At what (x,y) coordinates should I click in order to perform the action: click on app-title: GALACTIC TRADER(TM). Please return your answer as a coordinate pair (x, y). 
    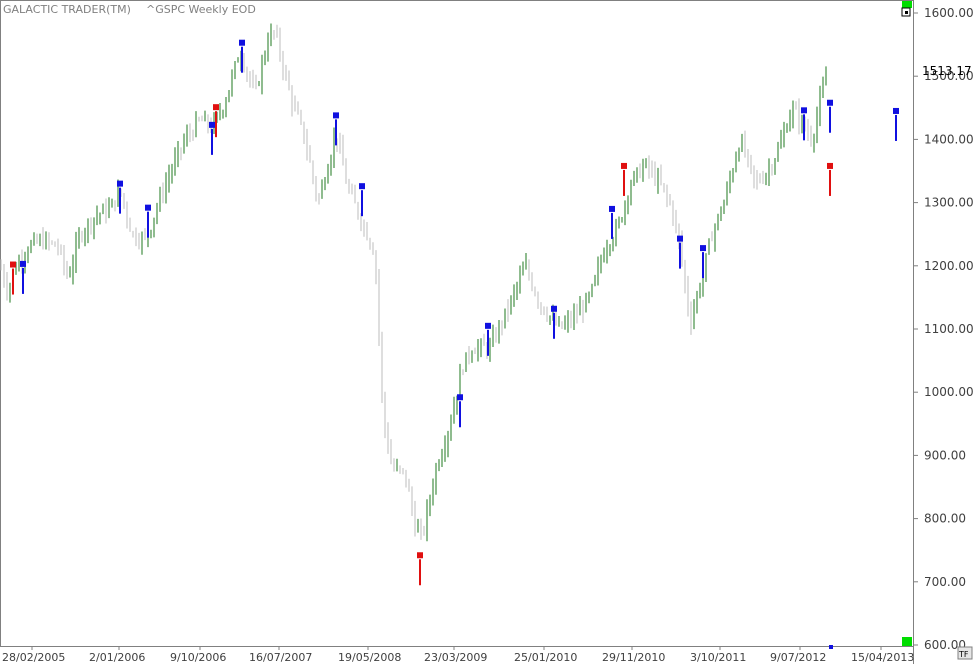
    Looking at the image, I should click on (67, 9).